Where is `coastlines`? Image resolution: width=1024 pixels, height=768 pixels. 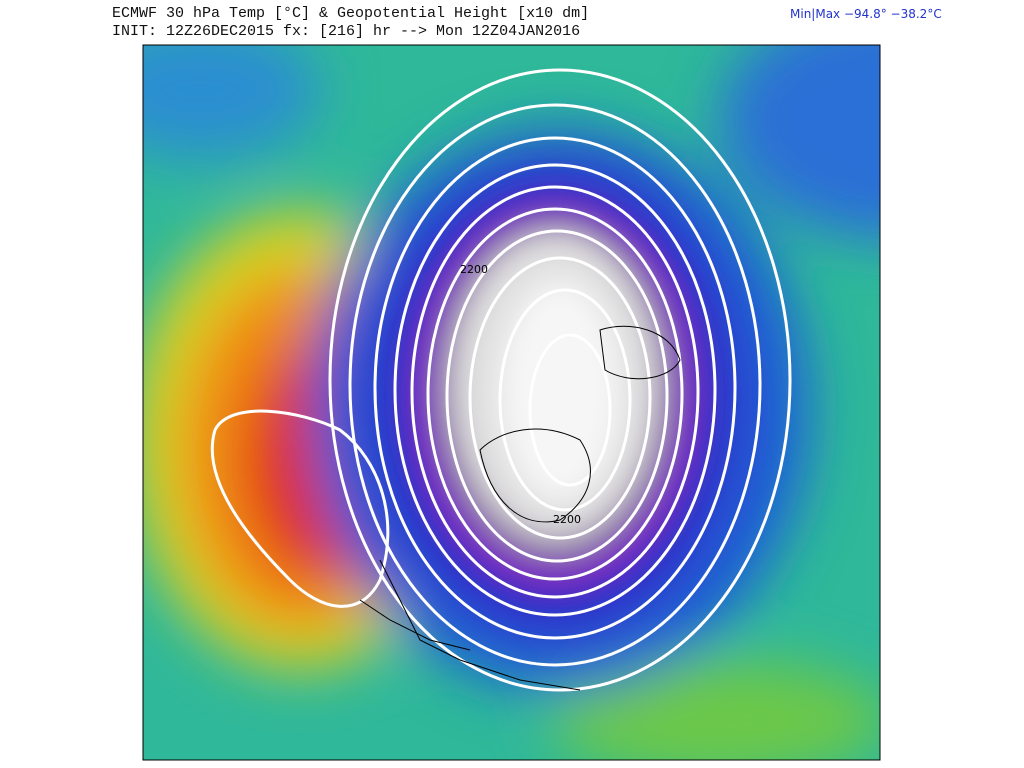 coastlines is located at coordinates (520, 508).